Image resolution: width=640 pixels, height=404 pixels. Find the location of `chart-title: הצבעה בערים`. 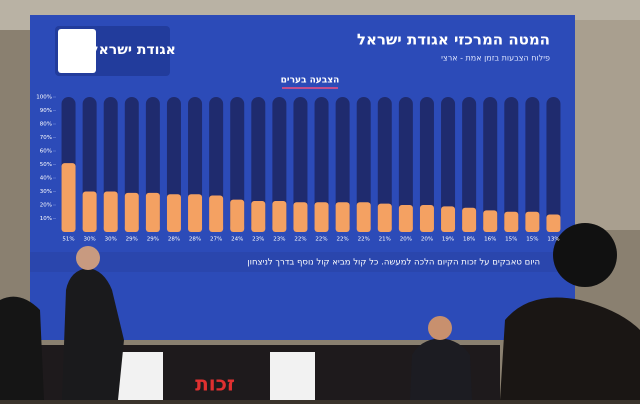

chart-title: הצבעה בערים is located at coordinates (310, 81).